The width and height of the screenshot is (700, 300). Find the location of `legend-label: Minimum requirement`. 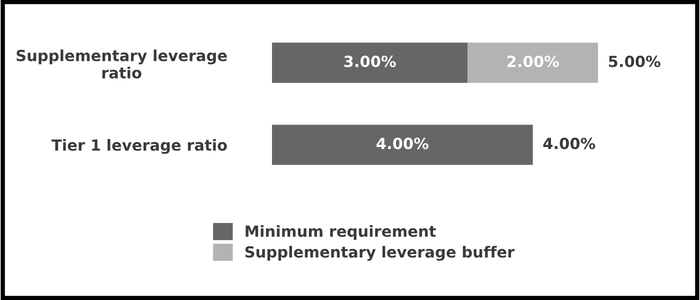

legend-label: Minimum requirement is located at coordinates (341, 232).